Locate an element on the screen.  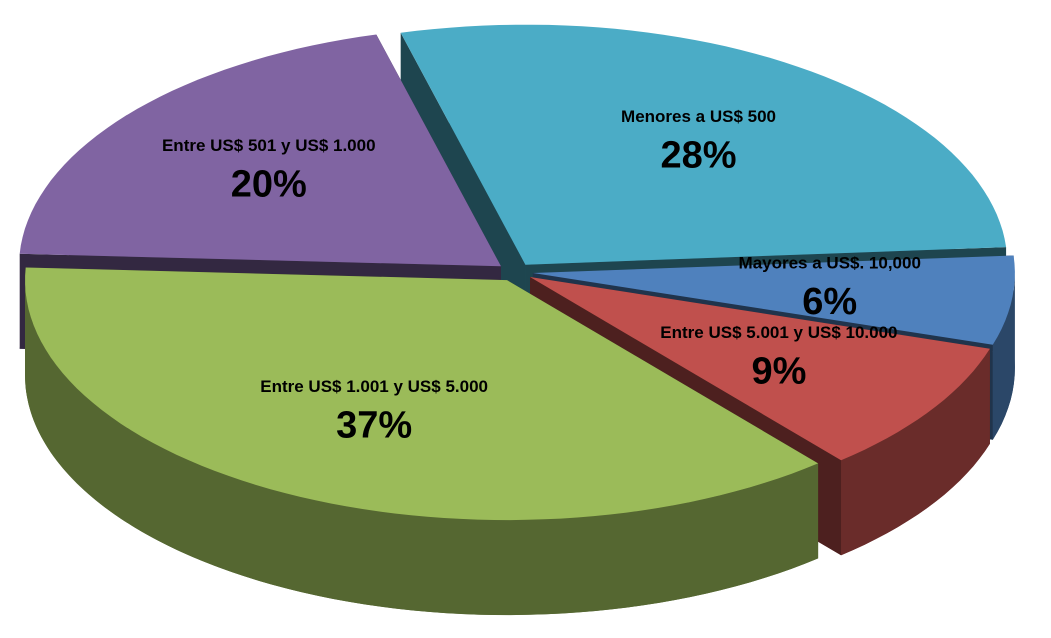
slice-label: Menores a US$ 500 is located at coordinates (698, 116).